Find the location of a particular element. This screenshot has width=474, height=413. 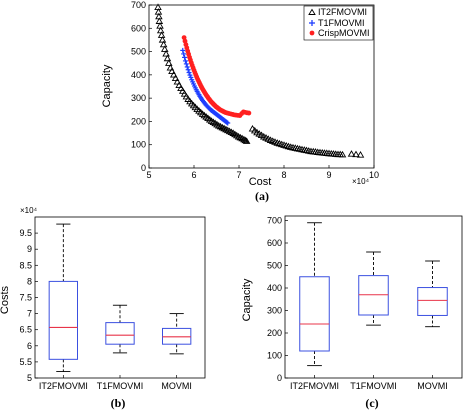

x-tick-label-a: 5 is located at coordinates (148, 175).